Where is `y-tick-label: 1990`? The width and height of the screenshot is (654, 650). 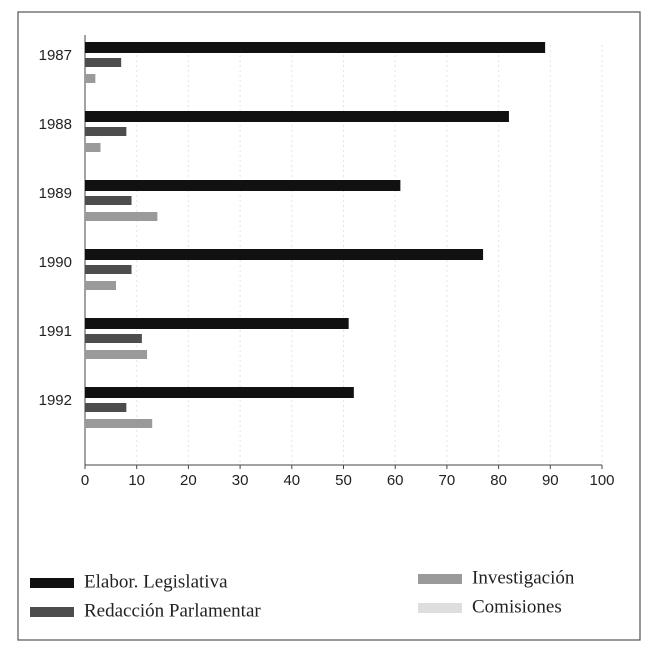 y-tick-label: 1990 is located at coordinates (55, 262).